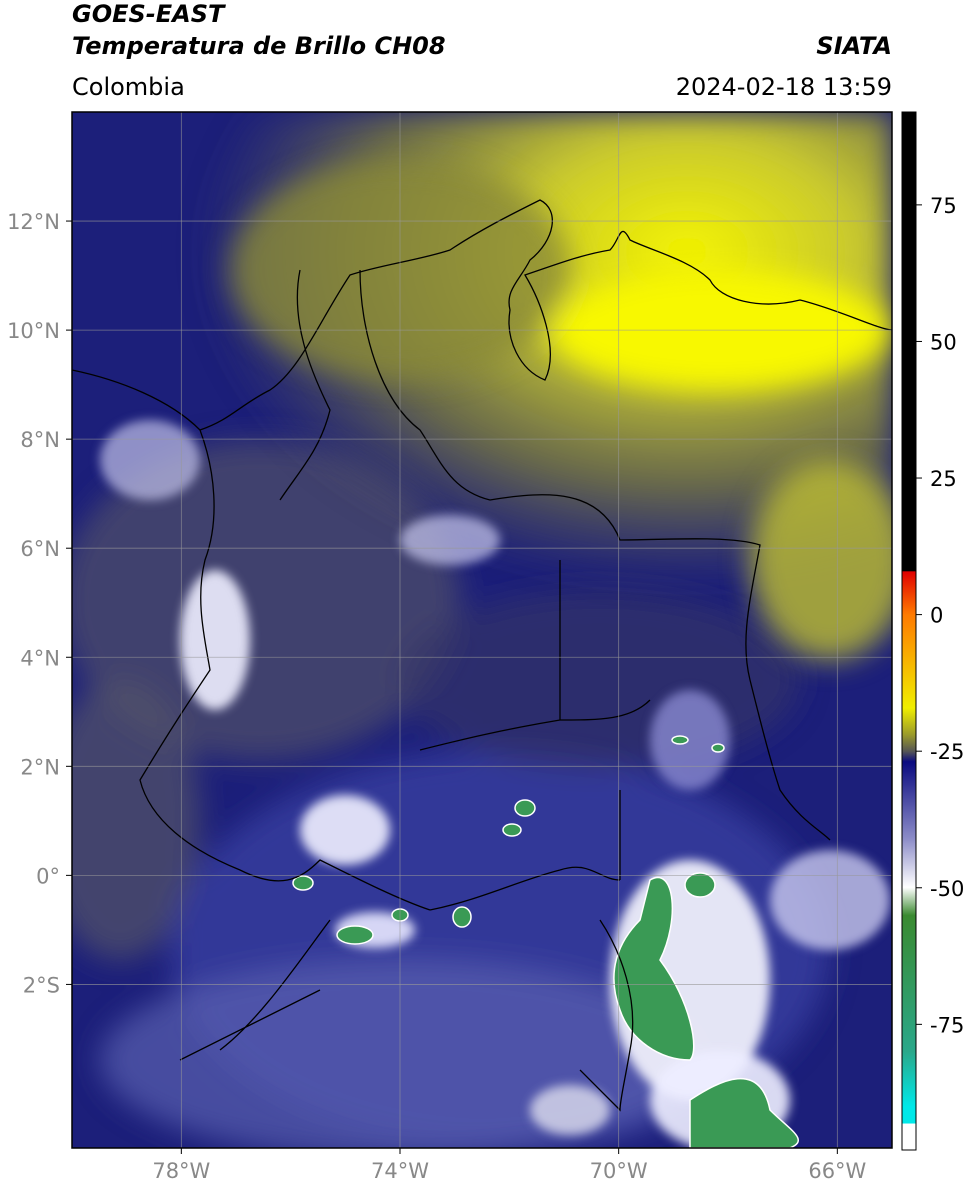 The image size is (966, 1190). I want to click on x-tick-label: 66°W, so click(837, 1171).